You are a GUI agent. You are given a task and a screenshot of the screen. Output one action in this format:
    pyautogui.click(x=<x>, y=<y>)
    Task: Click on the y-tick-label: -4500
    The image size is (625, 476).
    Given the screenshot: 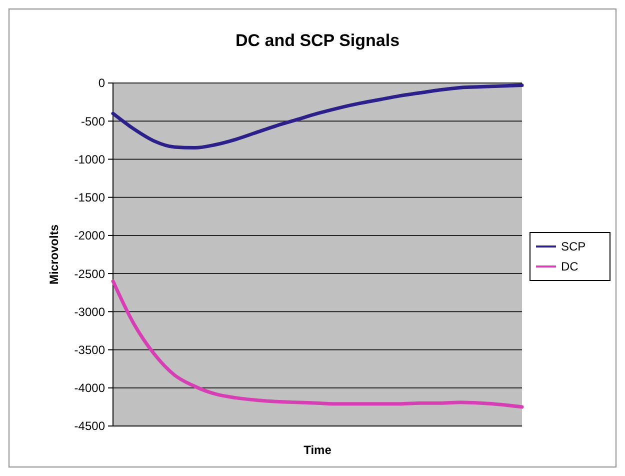 What is the action you would take?
    pyautogui.click(x=90, y=426)
    